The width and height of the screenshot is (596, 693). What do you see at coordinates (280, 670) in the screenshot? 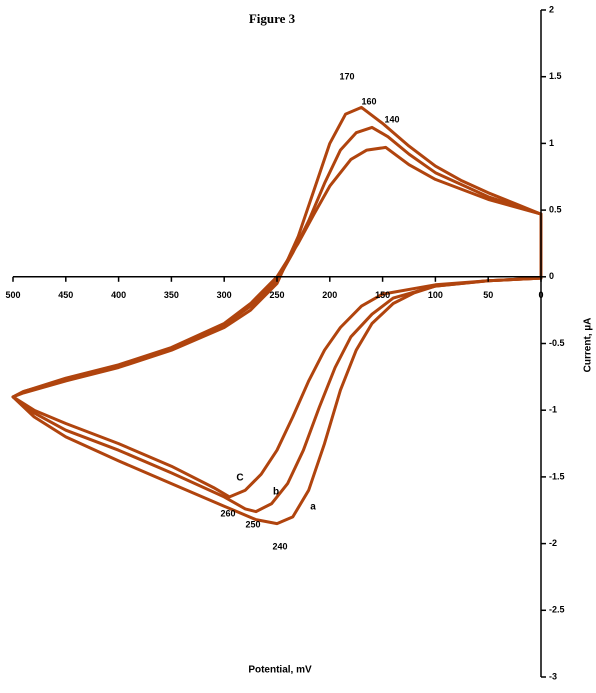
I see `x-axis-label: Potential, mV` at bounding box center [280, 670].